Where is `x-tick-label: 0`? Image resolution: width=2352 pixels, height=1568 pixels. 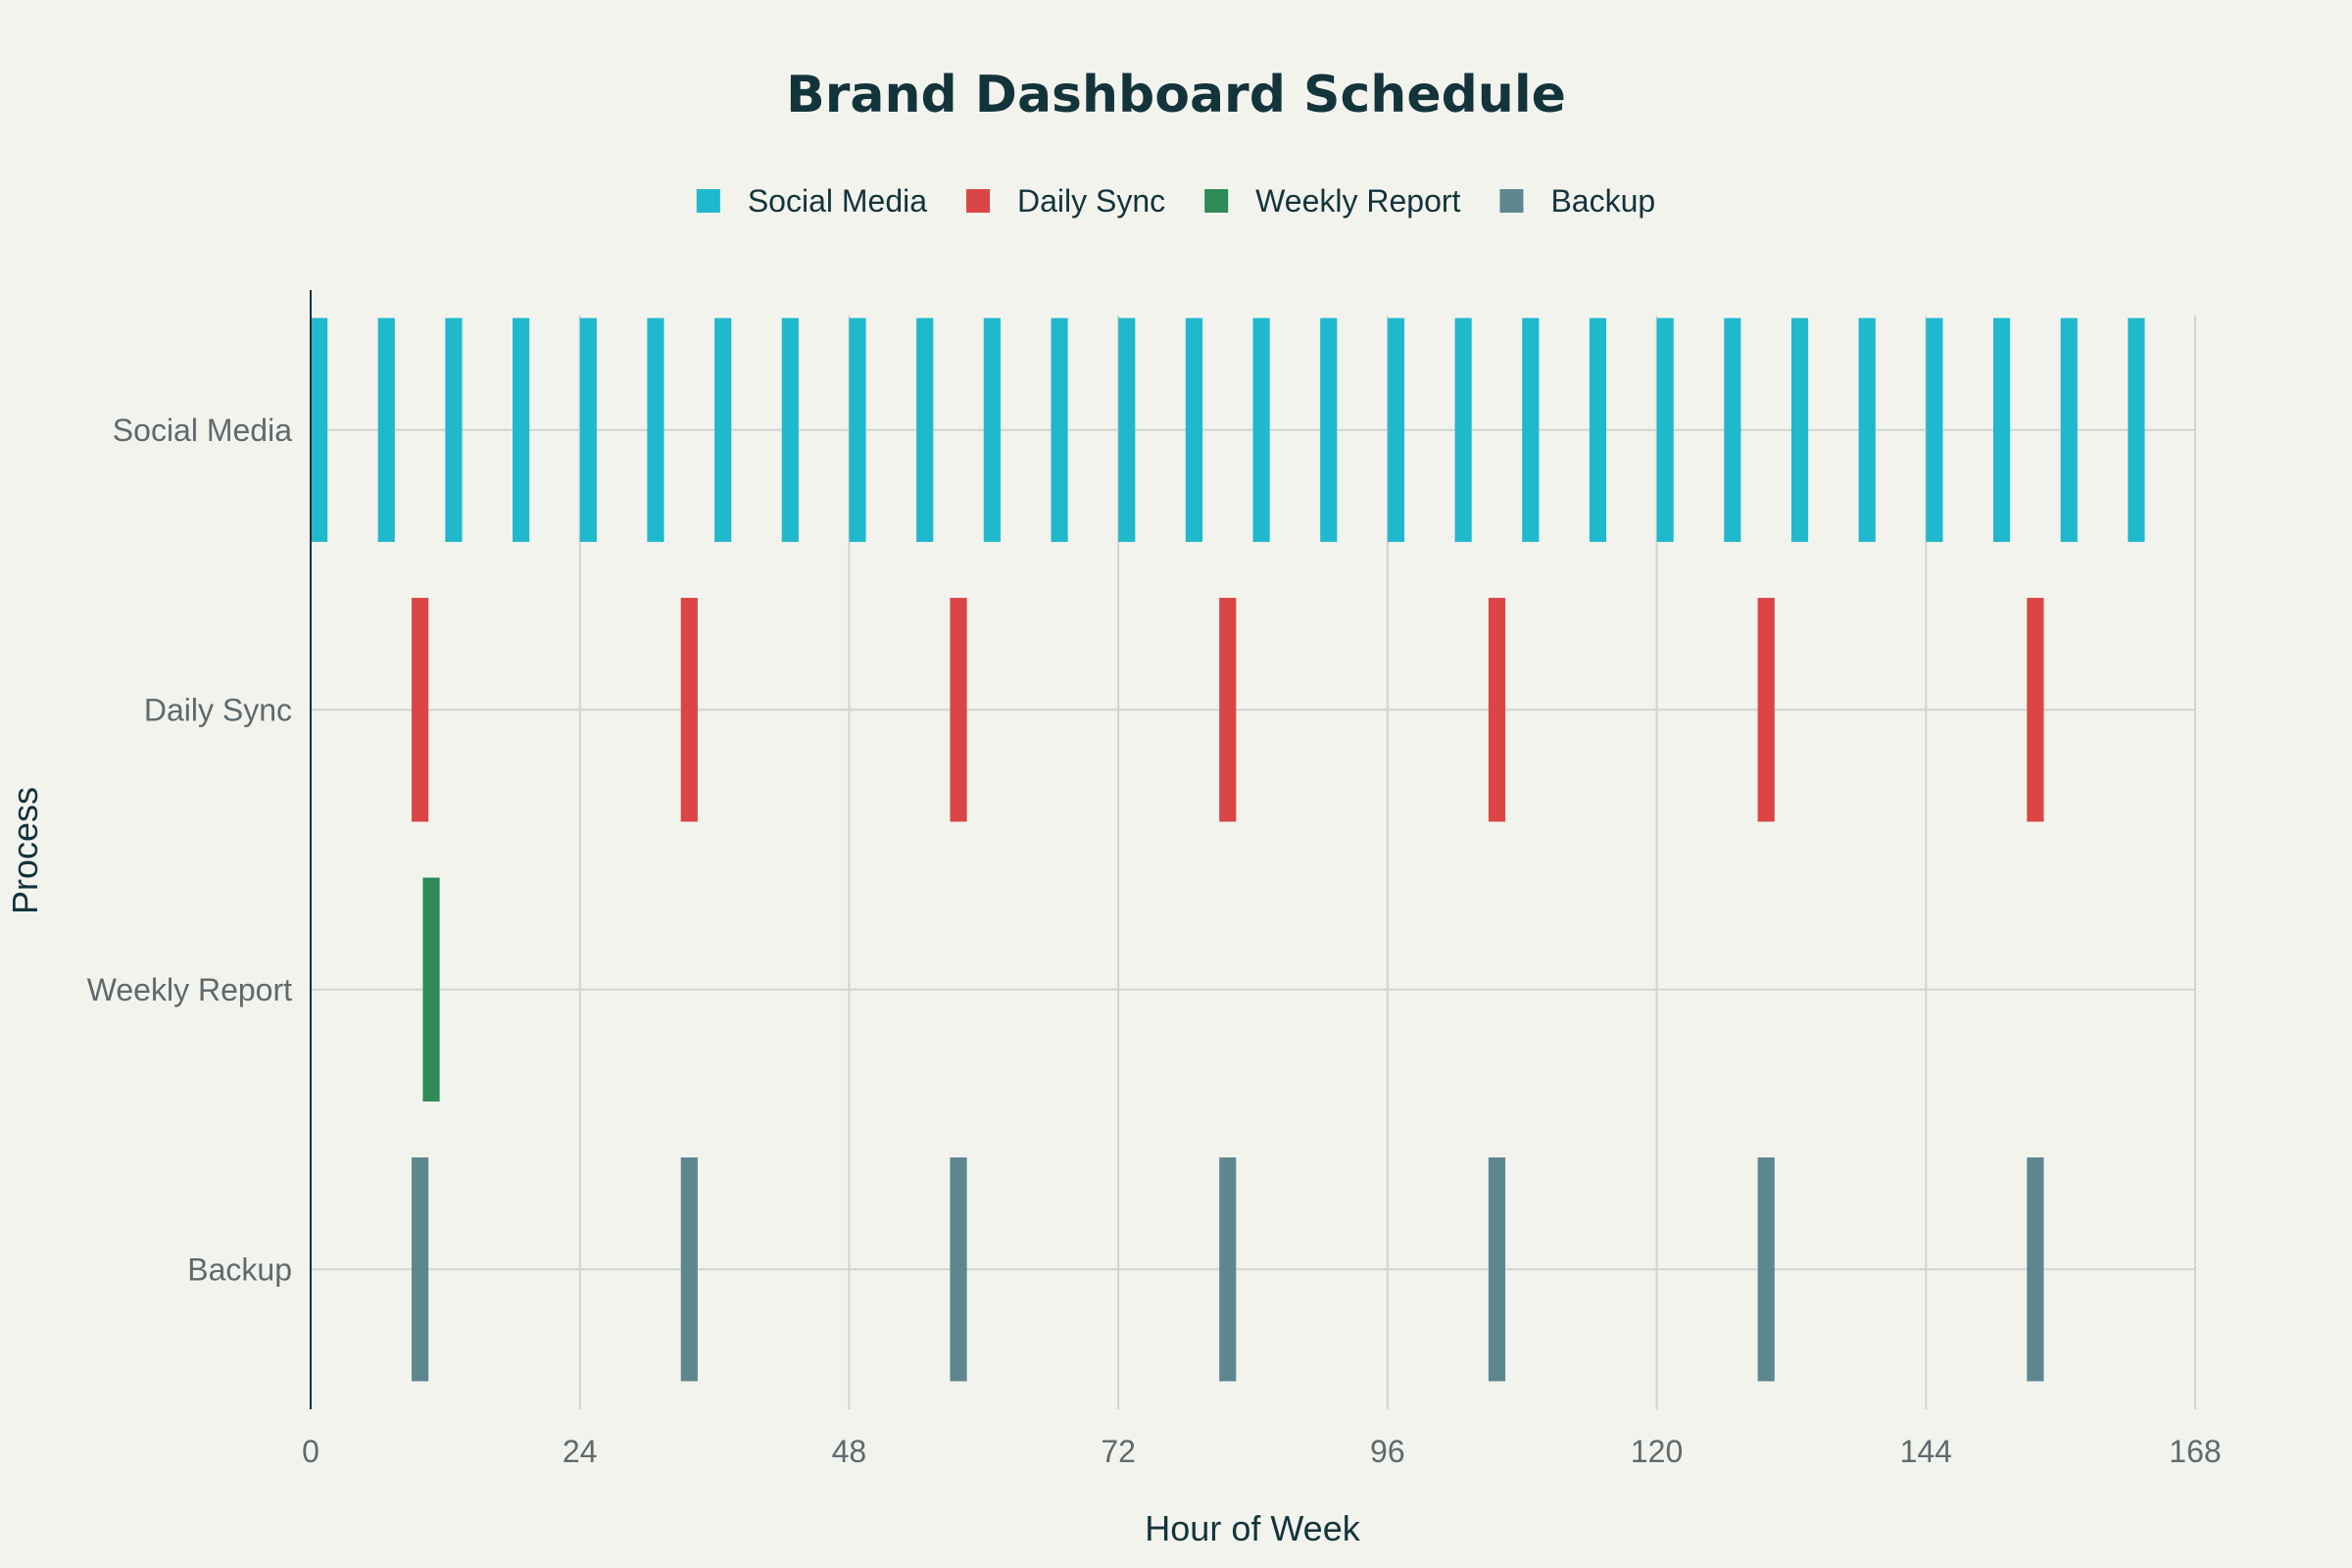 x-tick-label: 0 is located at coordinates (310, 1451).